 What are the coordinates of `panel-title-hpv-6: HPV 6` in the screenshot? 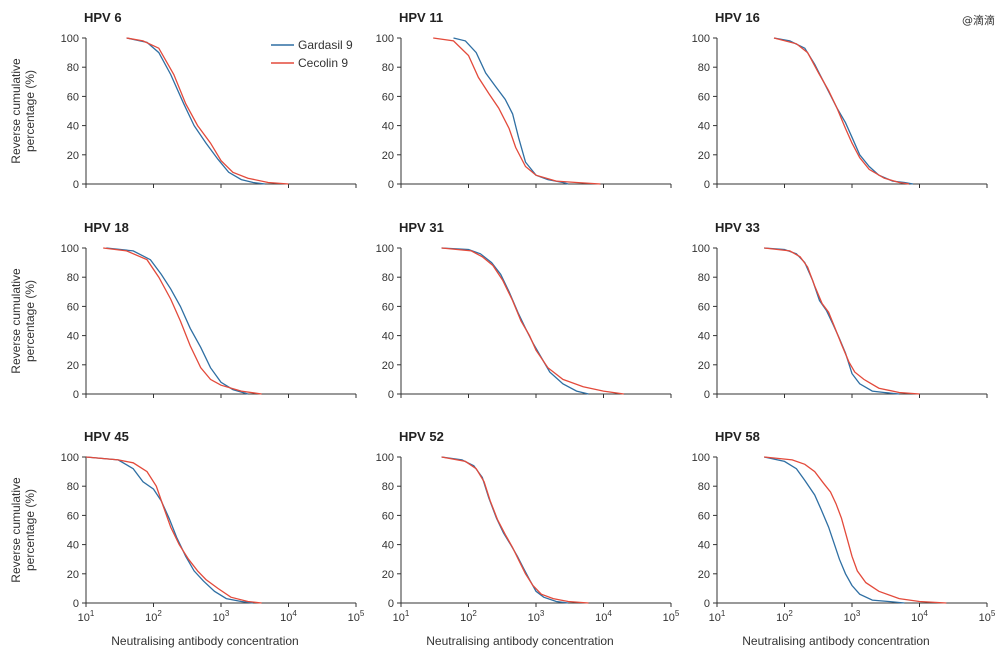 It's located at (103, 17).